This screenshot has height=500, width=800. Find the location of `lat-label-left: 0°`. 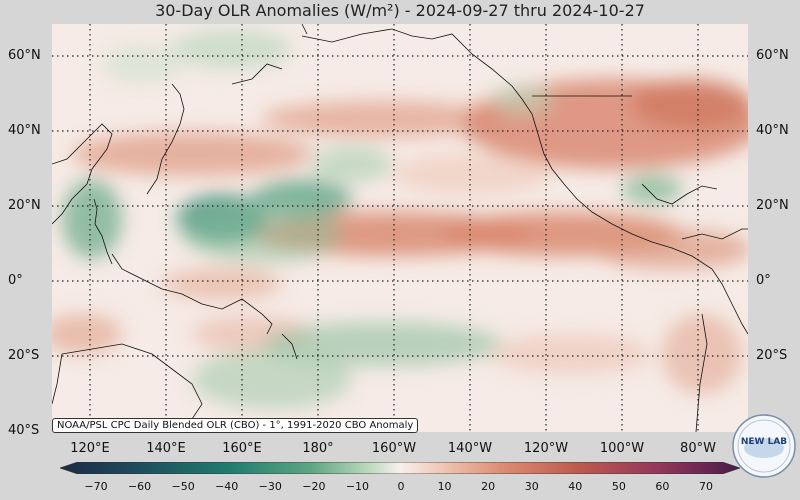

lat-label-left: 0° is located at coordinates (15, 280).